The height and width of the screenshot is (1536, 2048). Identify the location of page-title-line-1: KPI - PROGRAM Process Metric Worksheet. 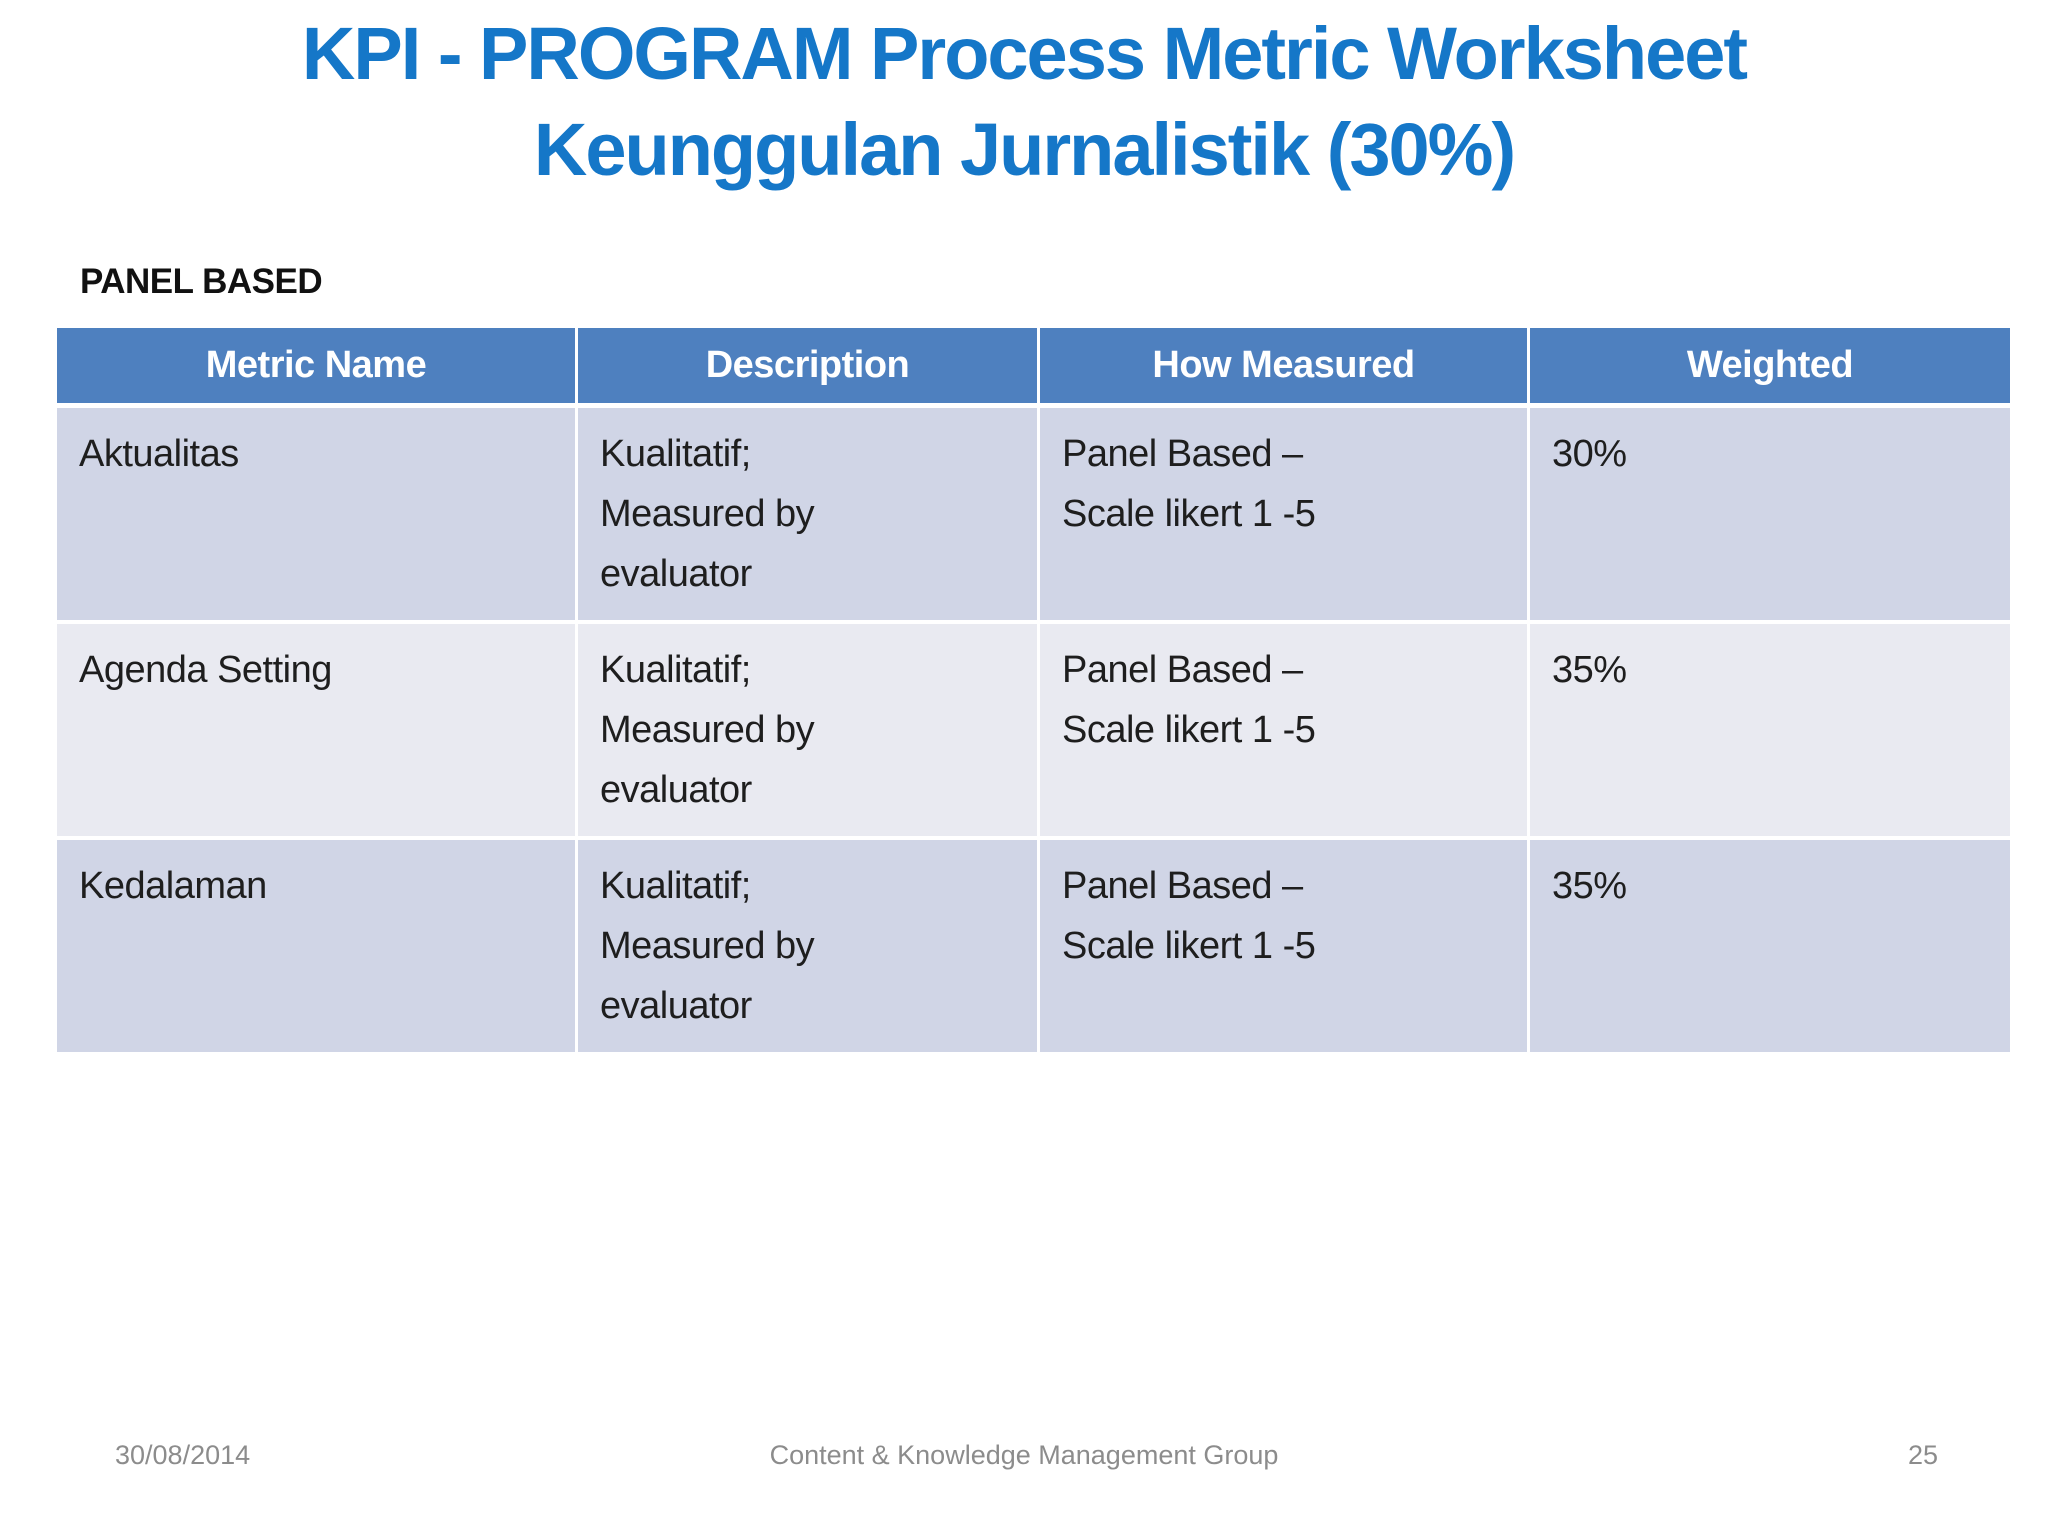
(1024, 53).